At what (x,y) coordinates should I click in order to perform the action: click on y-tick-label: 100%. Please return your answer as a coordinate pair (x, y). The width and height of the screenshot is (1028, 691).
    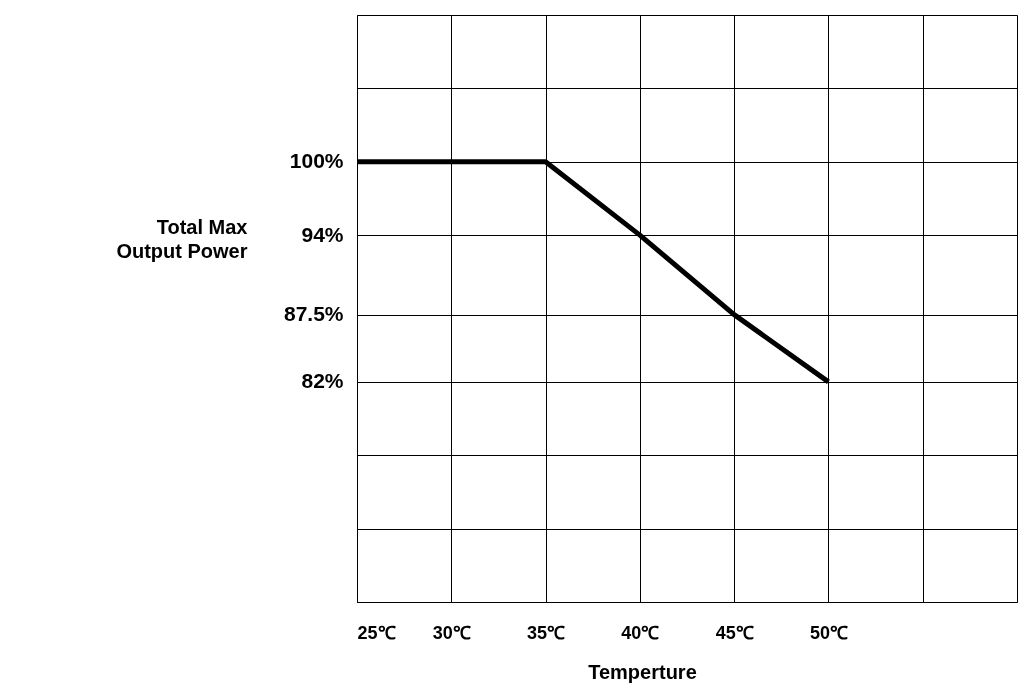
    Looking at the image, I should click on (316, 161).